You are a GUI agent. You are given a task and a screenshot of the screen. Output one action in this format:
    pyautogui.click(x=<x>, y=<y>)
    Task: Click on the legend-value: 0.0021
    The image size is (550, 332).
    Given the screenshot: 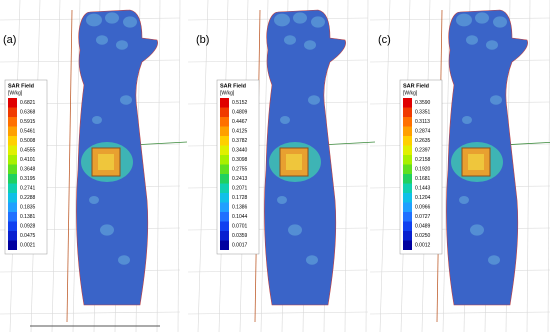 What is the action you would take?
    pyautogui.click(x=28, y=246)
    